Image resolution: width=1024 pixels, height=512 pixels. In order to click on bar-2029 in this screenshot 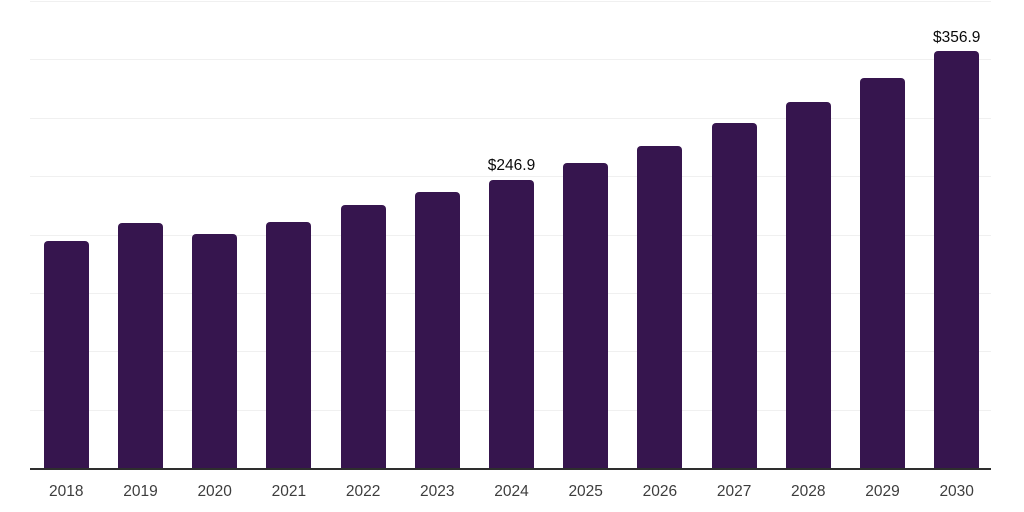, I will do `click(882, 273)`.